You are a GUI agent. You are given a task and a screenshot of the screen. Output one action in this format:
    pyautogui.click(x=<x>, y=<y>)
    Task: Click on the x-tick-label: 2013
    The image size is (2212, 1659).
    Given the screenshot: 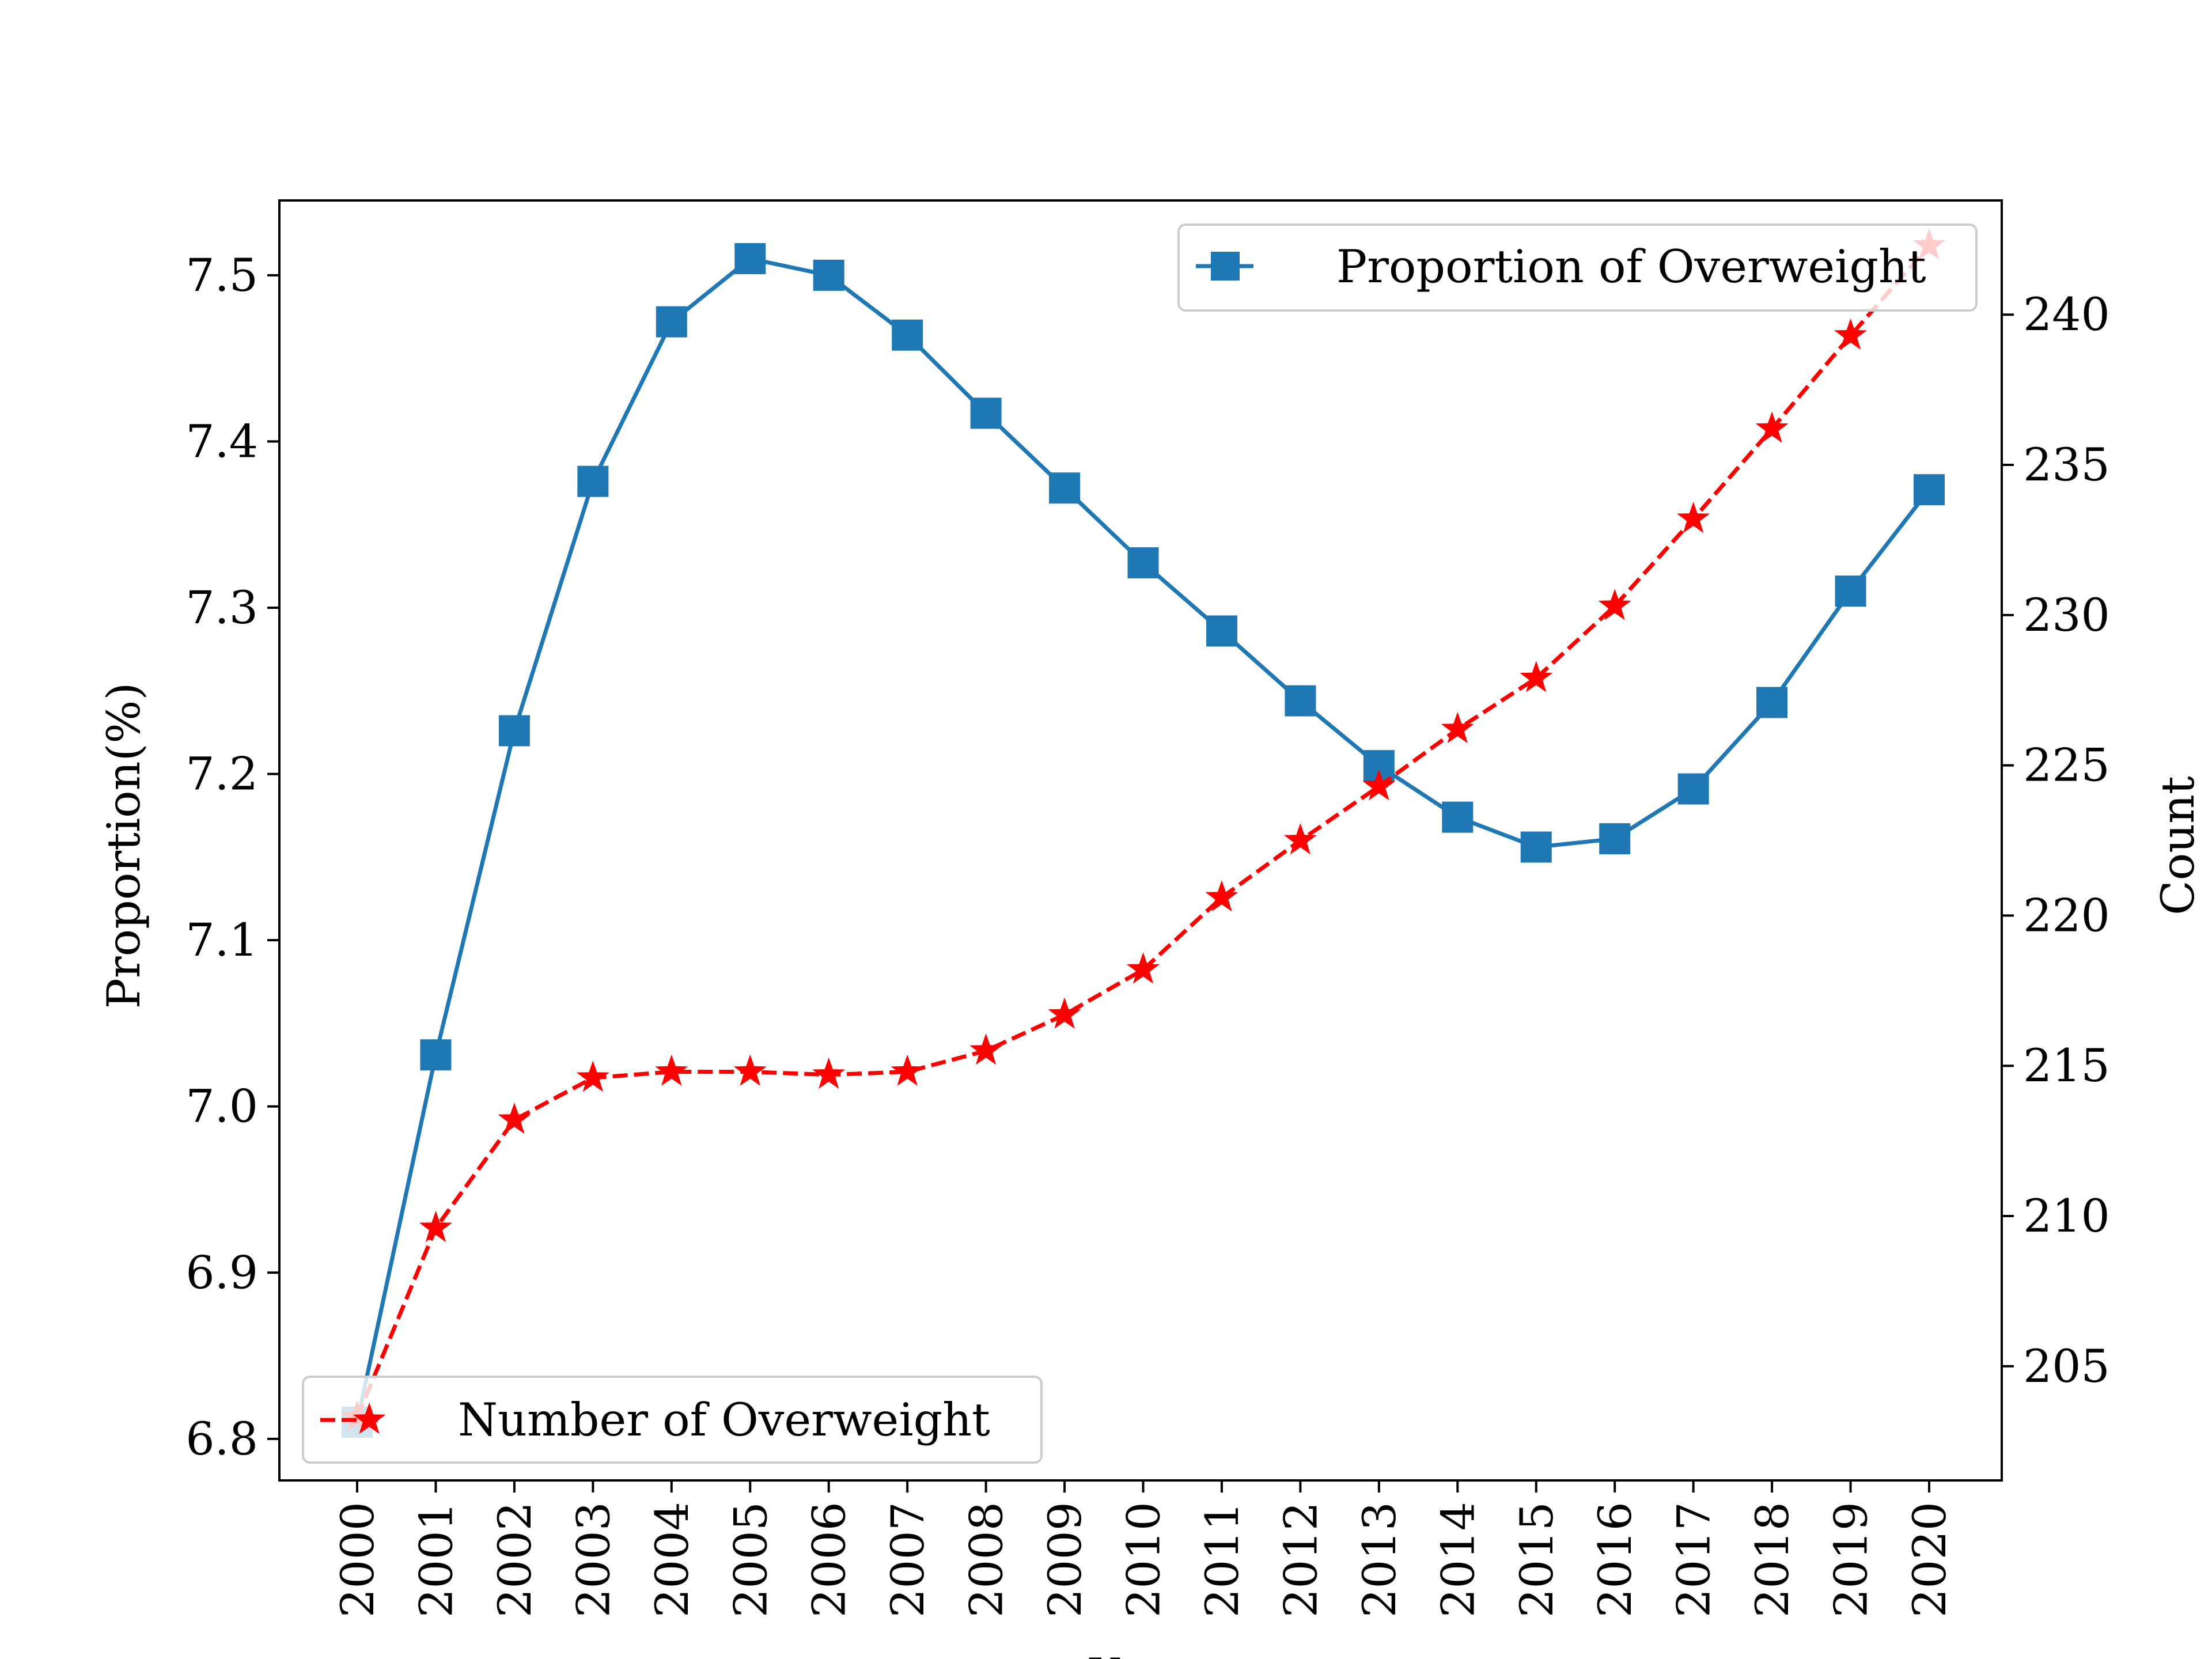 What is the action you would take?
    pyautogui.click(x=1379, y=1560)
    